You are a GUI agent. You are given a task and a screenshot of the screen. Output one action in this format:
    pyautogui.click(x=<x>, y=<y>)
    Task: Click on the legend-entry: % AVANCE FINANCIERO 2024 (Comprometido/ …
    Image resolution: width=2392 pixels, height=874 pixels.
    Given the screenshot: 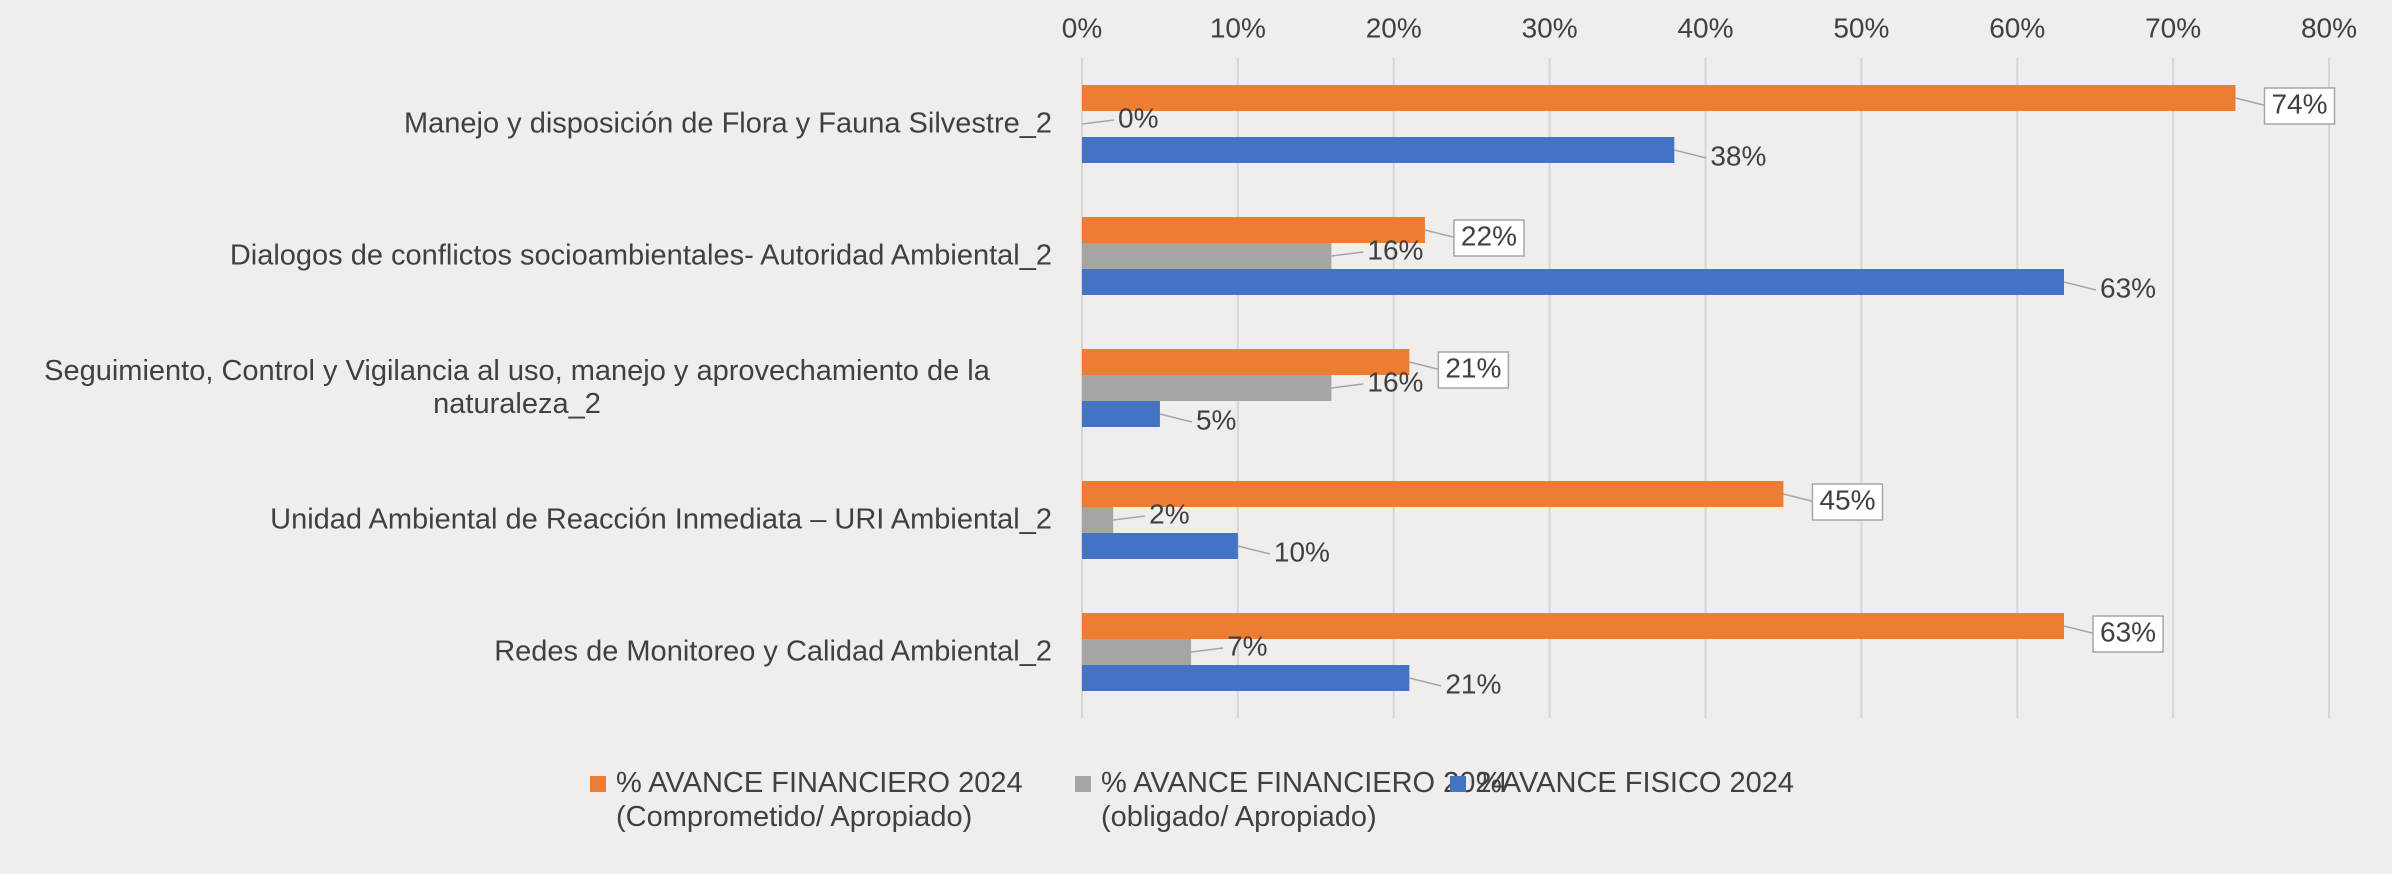 What is the action you would take?
    pyautogui.click(x=813, y=800)
    